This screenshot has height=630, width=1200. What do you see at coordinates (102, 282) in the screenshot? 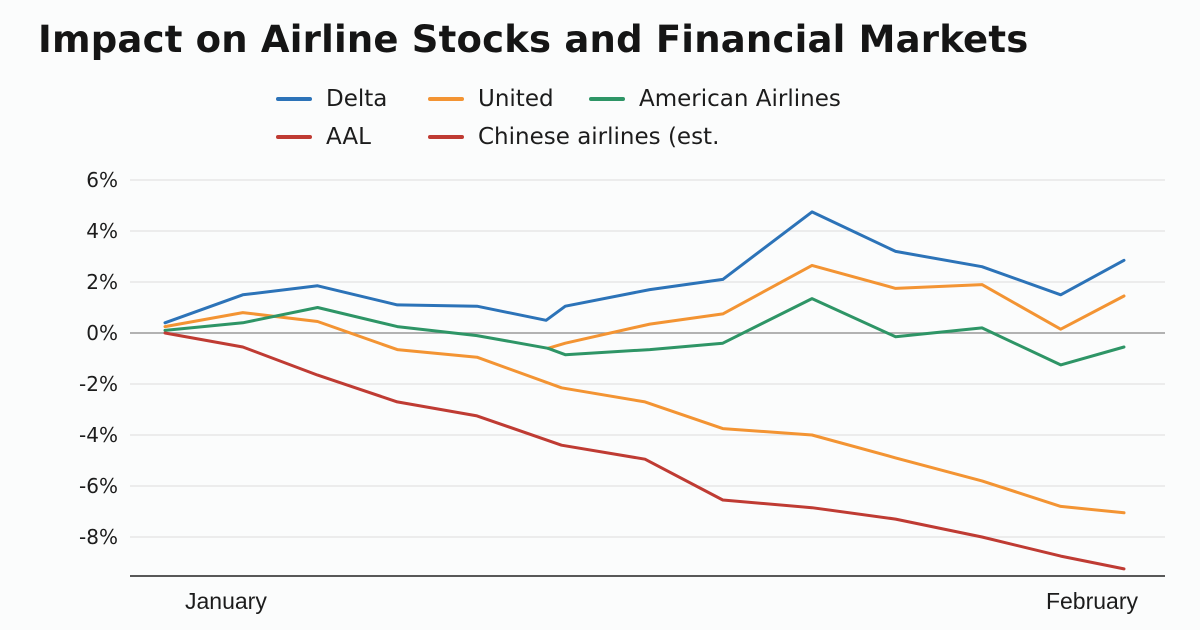
I see `y-tick-label: 2%` at bounding box center [102, 282].